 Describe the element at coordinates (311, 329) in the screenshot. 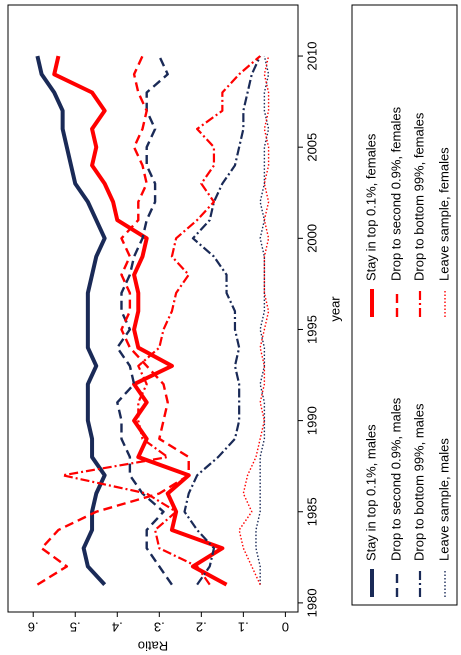

I see `x-tick-label: 1995` at that location.